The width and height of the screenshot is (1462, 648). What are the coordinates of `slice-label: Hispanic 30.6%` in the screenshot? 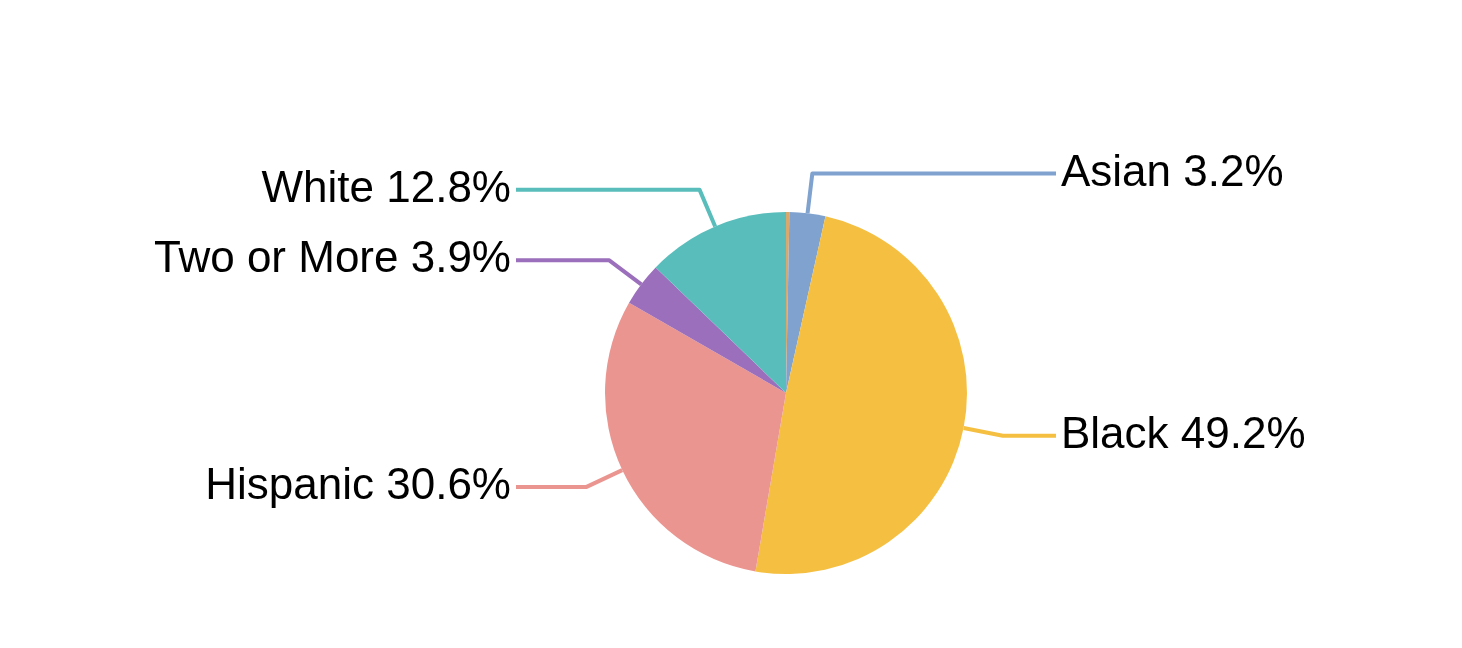 It's located at (358, 484).